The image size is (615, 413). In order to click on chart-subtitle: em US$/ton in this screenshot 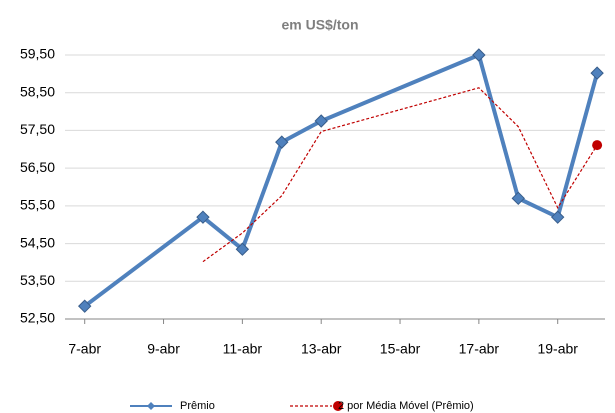, I will do `click(319, 25)`.